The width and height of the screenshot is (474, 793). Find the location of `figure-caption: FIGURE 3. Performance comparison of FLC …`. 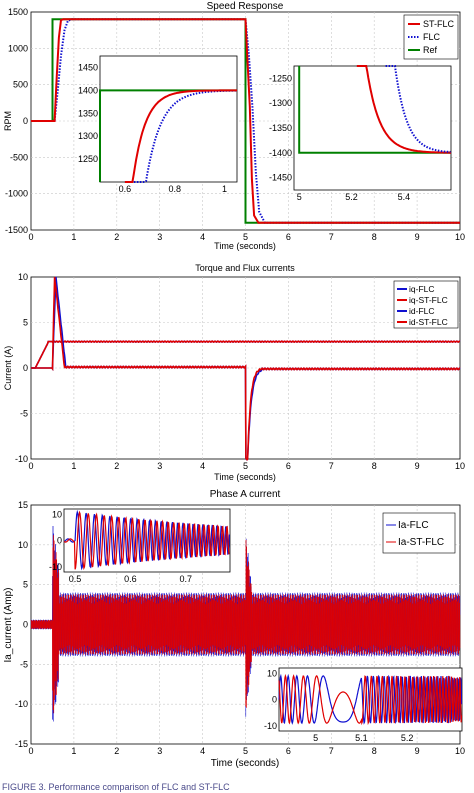

figure-caption: FIGURE 3. Performance comparison of FLC … is located at coordinates (116, 787).